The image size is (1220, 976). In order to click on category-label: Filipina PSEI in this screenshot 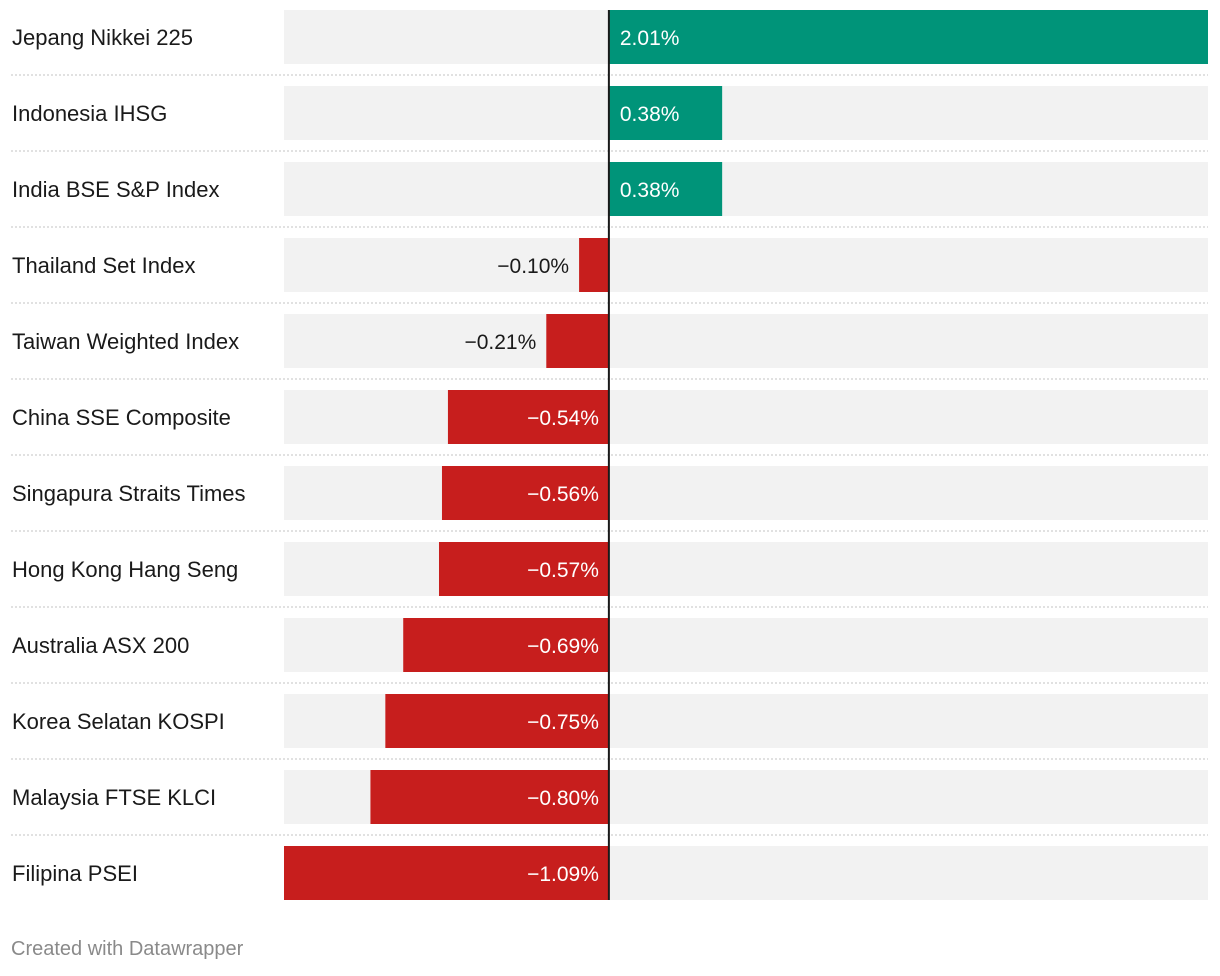, I will do `click(75, 873)`.